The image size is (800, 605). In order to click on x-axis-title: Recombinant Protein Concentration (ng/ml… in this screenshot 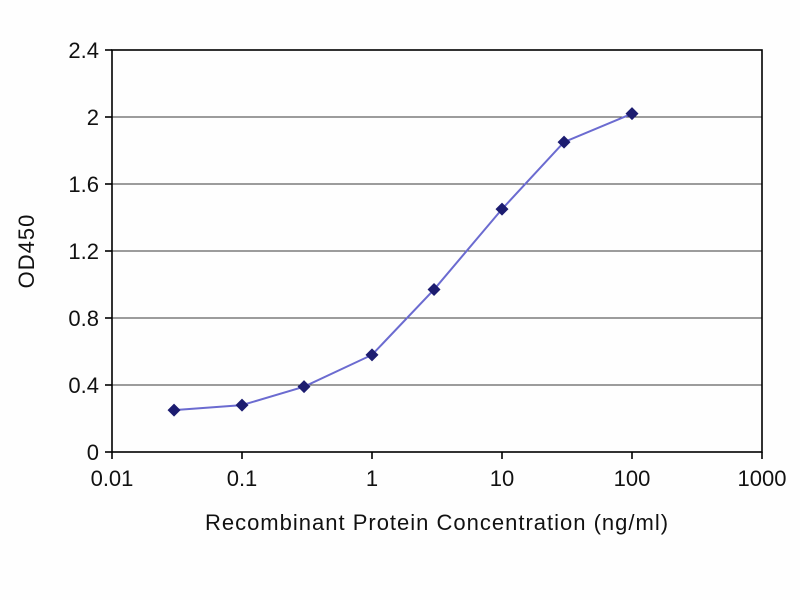, I will do `click(437, 522)`.